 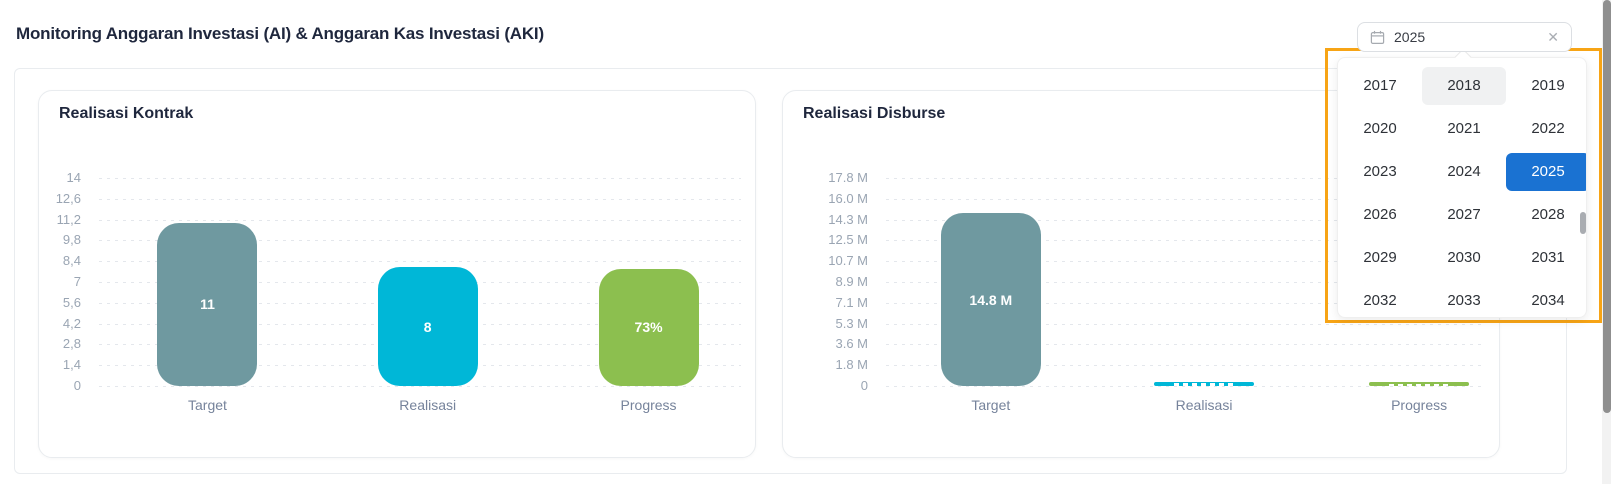 I want to click on year-option-2021: 2021, so click(x=1464, y=128).